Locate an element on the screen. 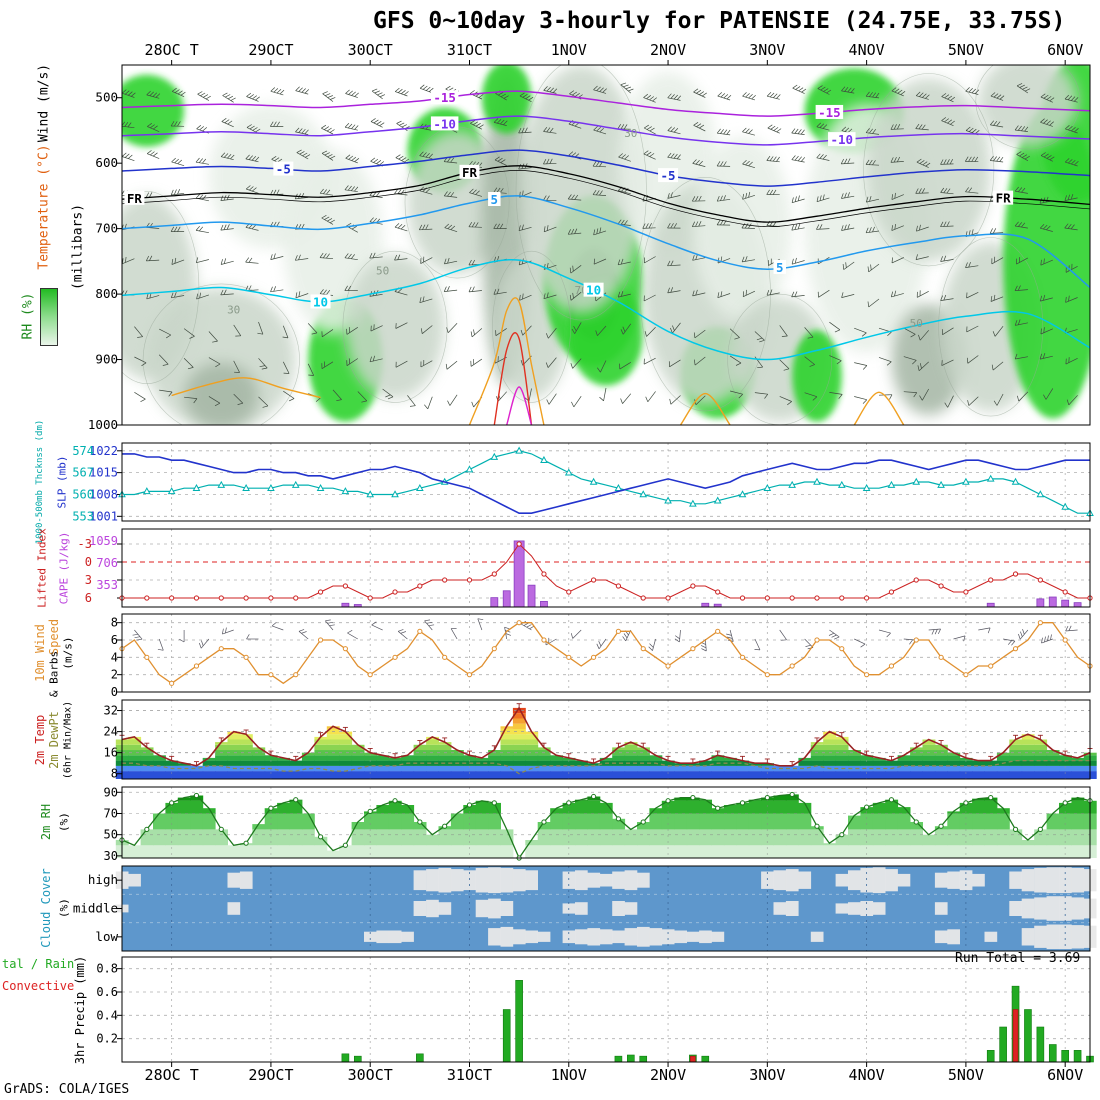 The height and width of the screenshot is (1100, 1100). ylabel-lifted-index: Lifted Index is located at coordinates (42, 568).